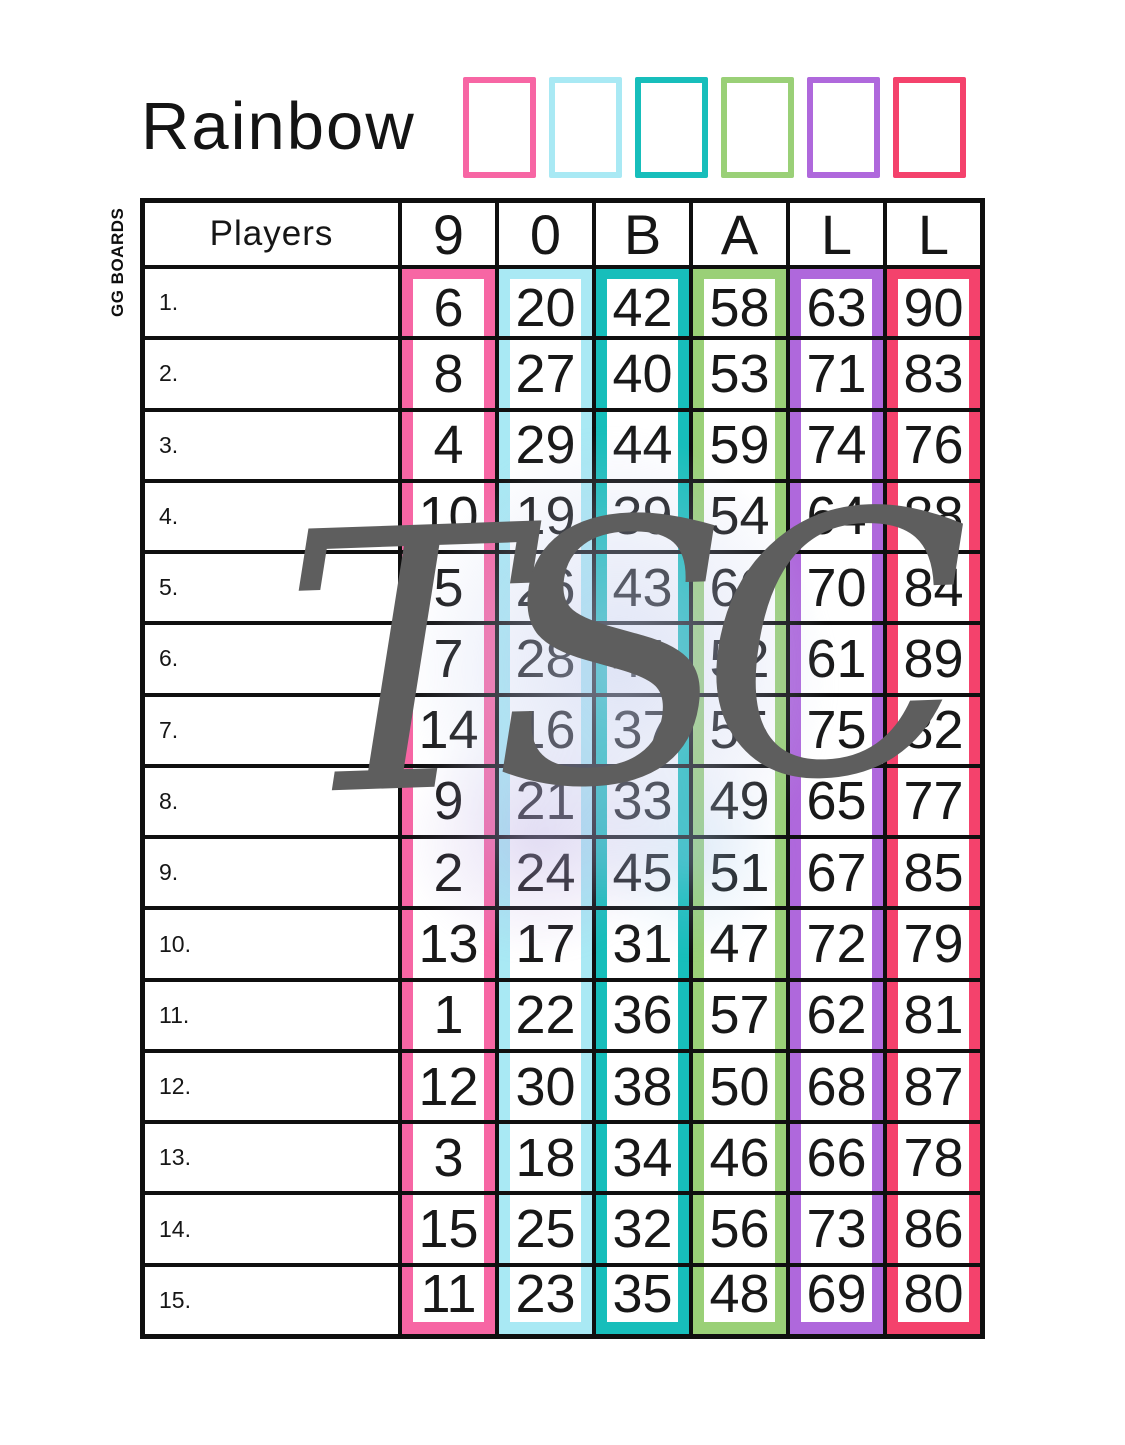 Image resolution: width=1125 pixels, height=1445 pixels. I want to click on bingo-number: 56, so click(739, 1229).